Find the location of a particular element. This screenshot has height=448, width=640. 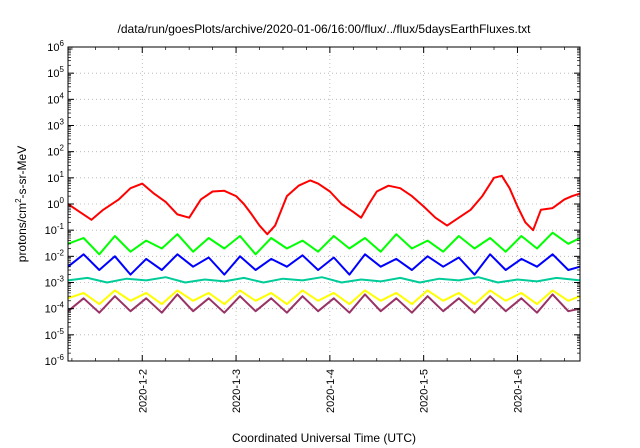

y-tick-exponent: 2 is located at coordinates (62, 148).